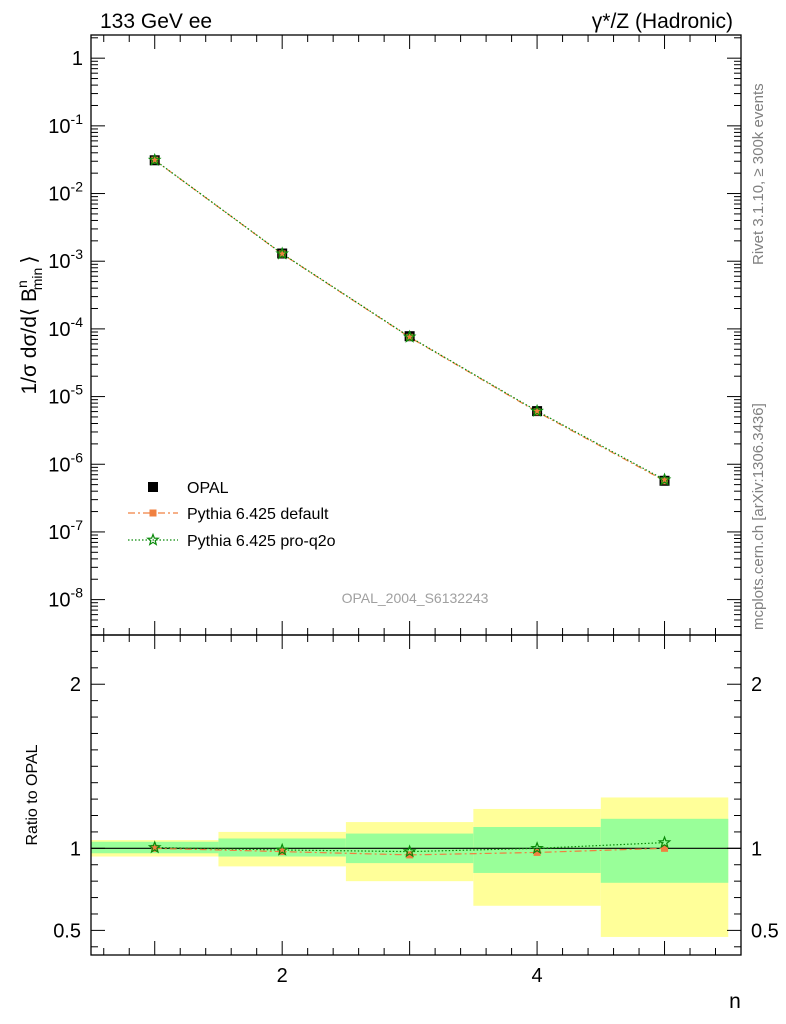  I want to click on analysis-watermark: OPAL_2004_S6132243, so click(415, 598).